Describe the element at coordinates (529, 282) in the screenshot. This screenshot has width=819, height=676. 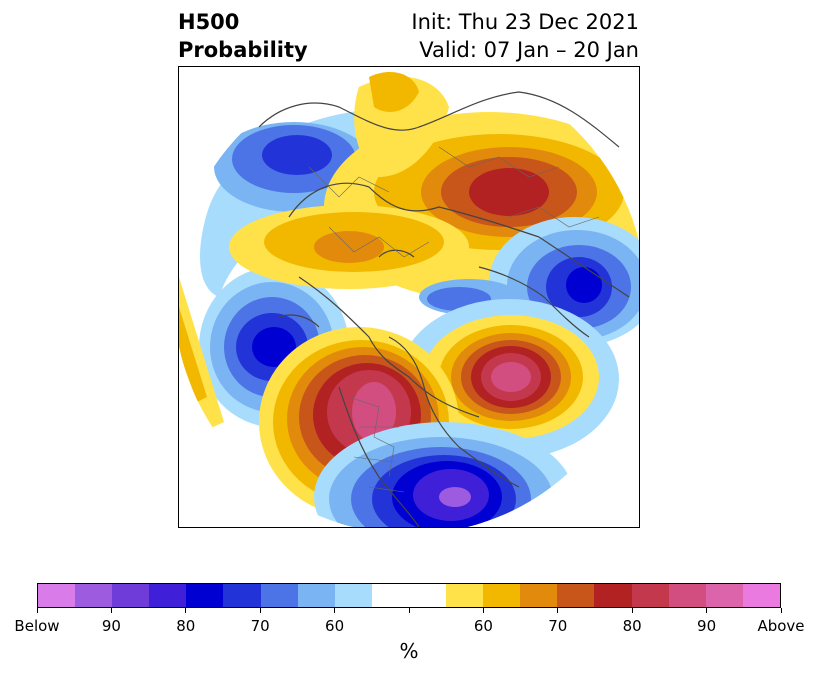
I see `anomaly-eastern-asia-below` at that location.